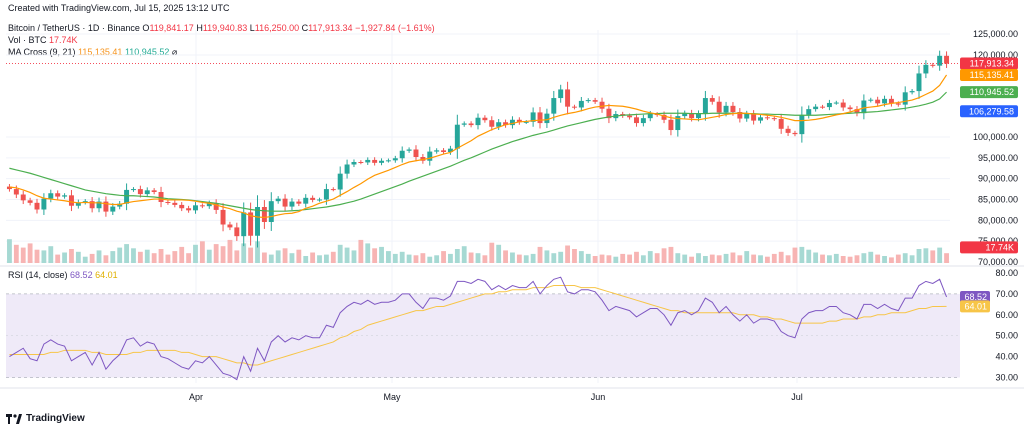 The height and width of the screenshot is (430, 1024). Describe the element at coordinates (147, 52) in the screenshot. I see `ma-slow-value: 110,945.52` at that location.